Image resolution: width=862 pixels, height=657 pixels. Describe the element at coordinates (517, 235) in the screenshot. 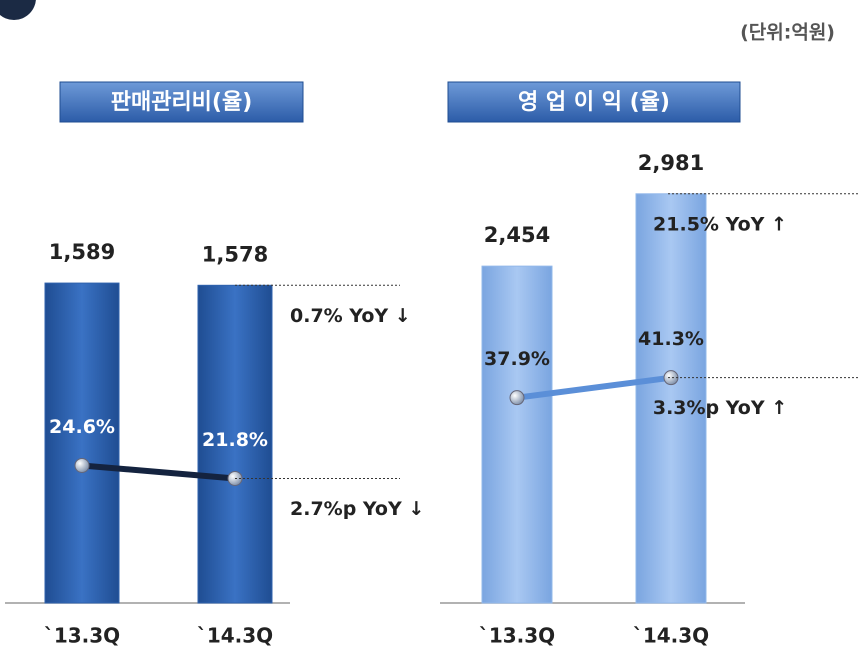

I see `bar-value-label: 2,454` at that location.